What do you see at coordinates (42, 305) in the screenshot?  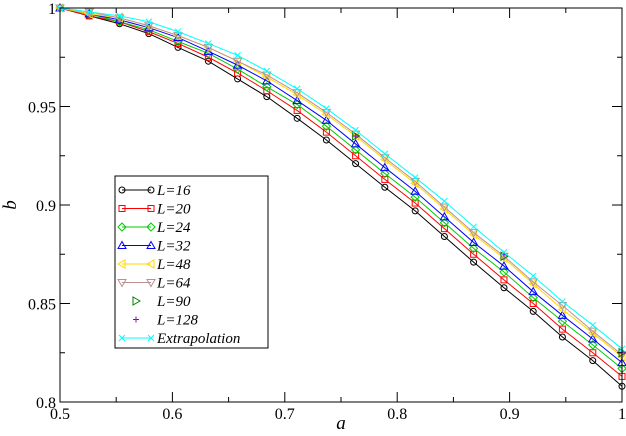 I see `y-tick-label: 0.85` at bounding box center [42, 305].